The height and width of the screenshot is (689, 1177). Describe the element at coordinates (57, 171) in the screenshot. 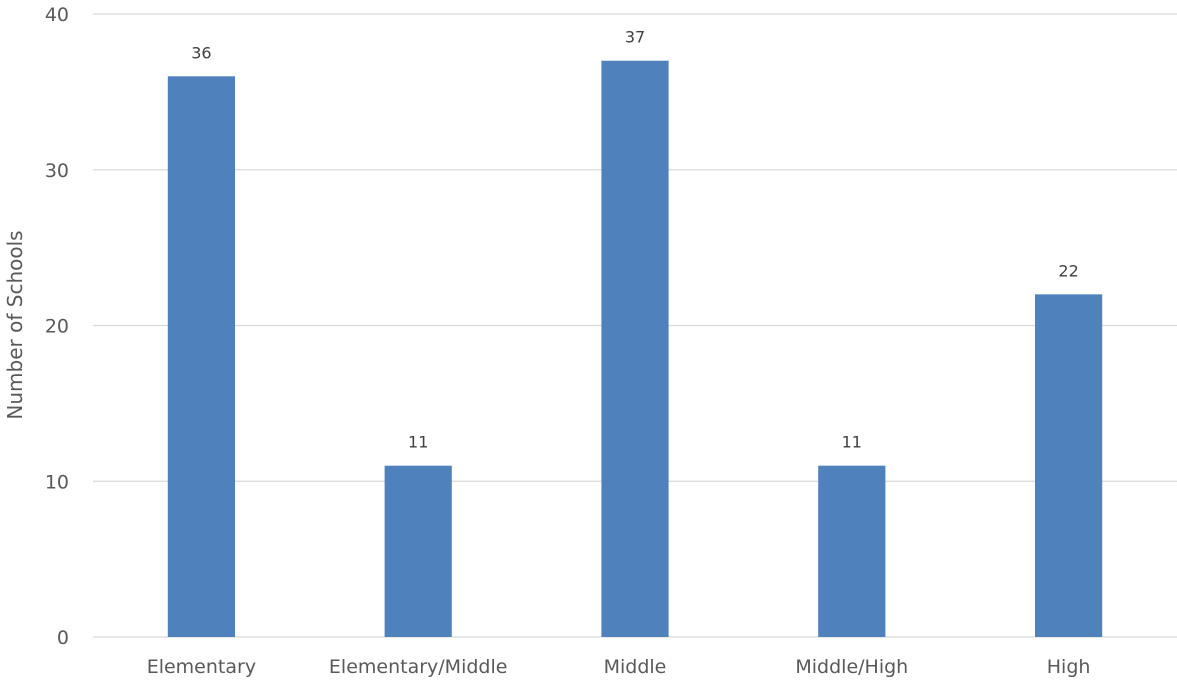

I see `y-tick-label: 30` at that location.